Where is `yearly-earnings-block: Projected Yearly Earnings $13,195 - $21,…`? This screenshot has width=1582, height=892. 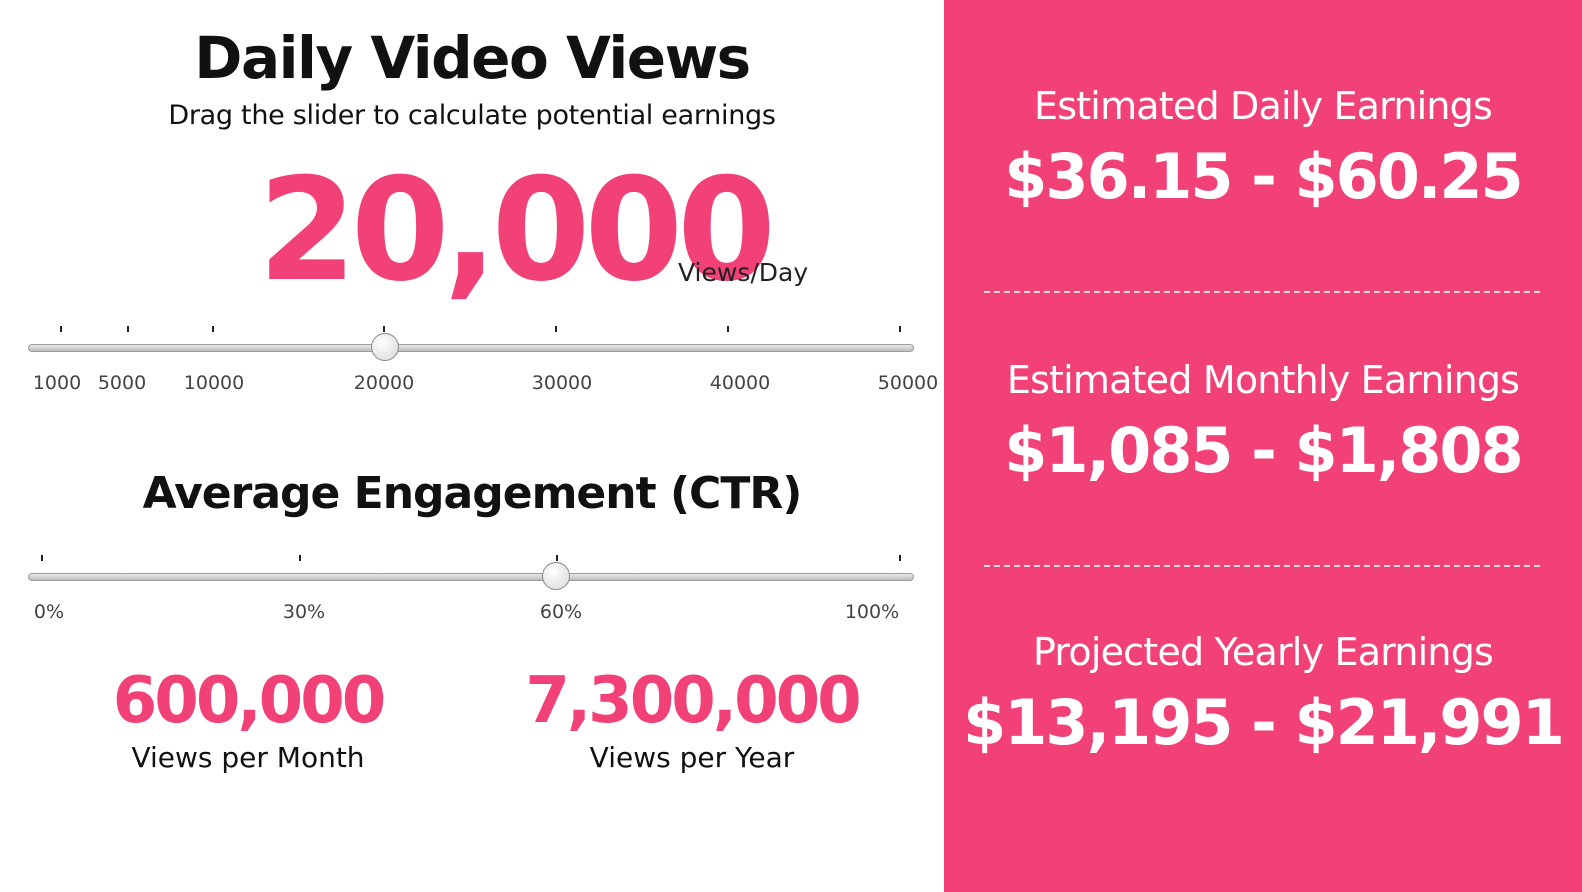
yearly-earnings-block: Projected Yearly Earnings $13,195 - $21,… is located at coordinates (1263, 694).